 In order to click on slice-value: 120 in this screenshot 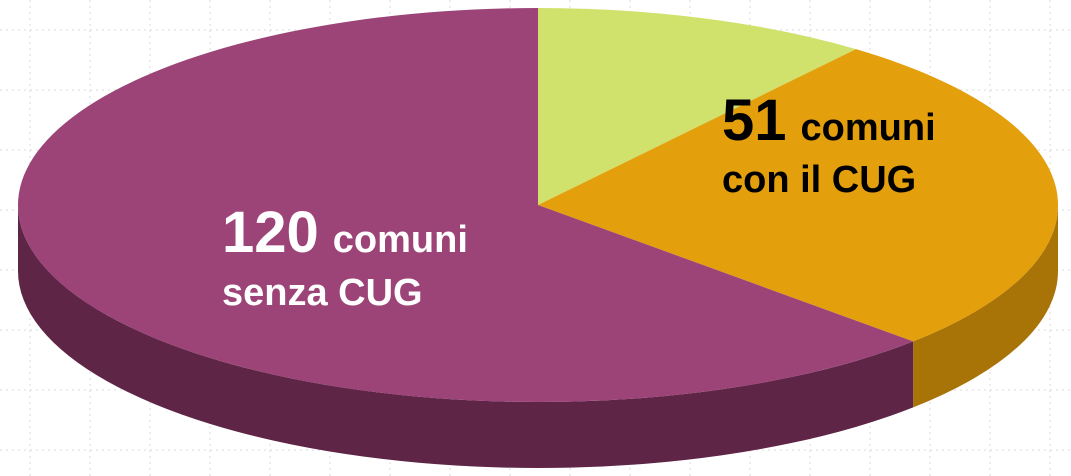, I will do `click(270, 232)`.